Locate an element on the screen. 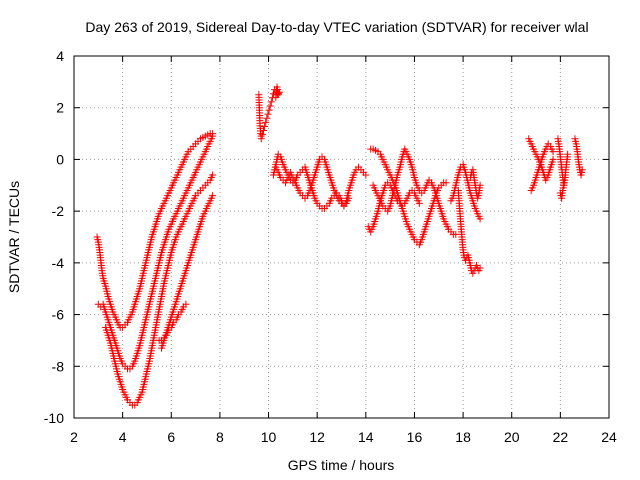 The image size is (640, 480). y-tick-label: 0 is located at coordinates (60, 159).